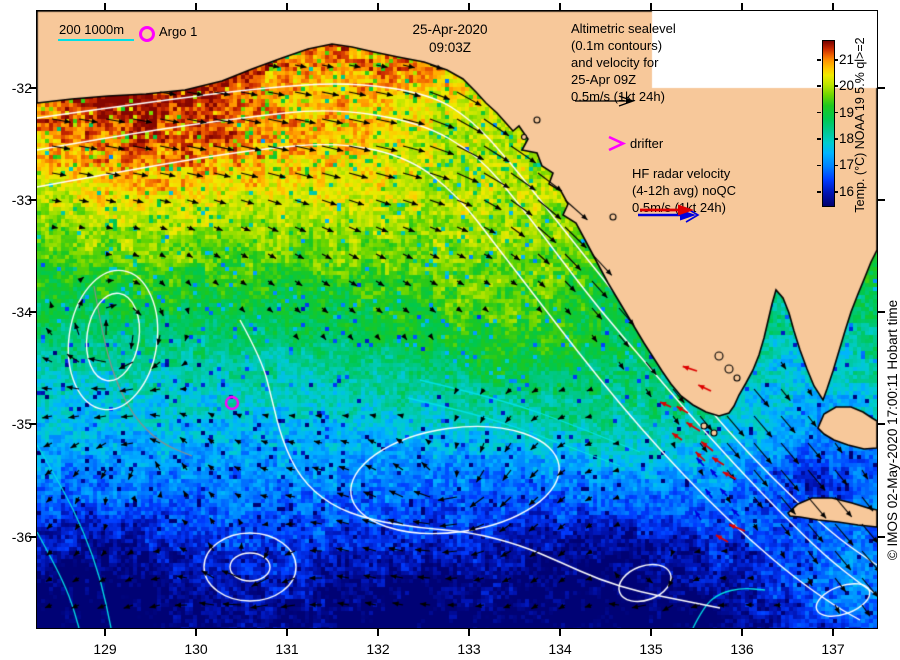  Describe the element at coordinates (450, 47) in the screenshot. I see `map-time: 09:03Z` at that location.